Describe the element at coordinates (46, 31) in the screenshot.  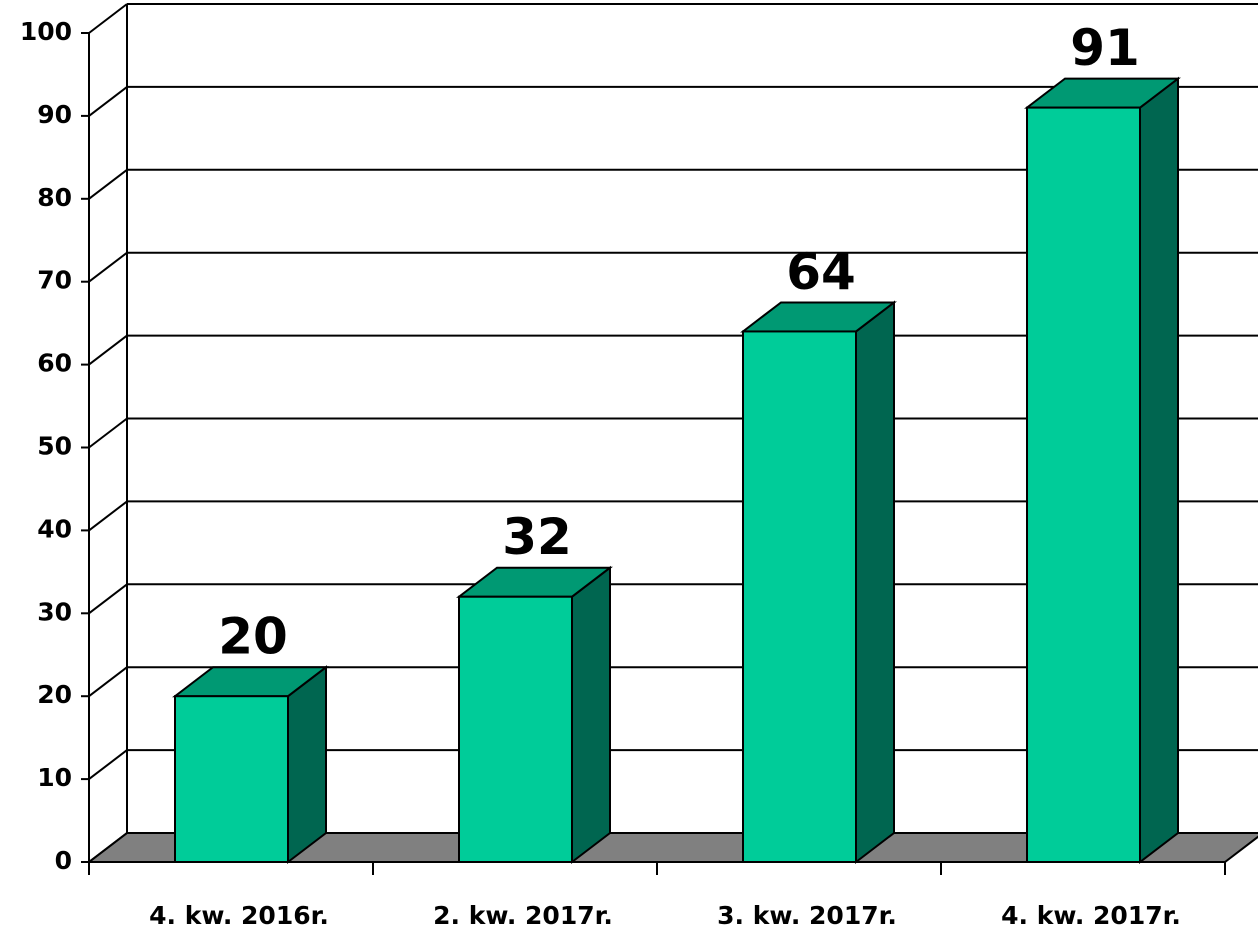
I see `y-tick-label: 100` at that location.